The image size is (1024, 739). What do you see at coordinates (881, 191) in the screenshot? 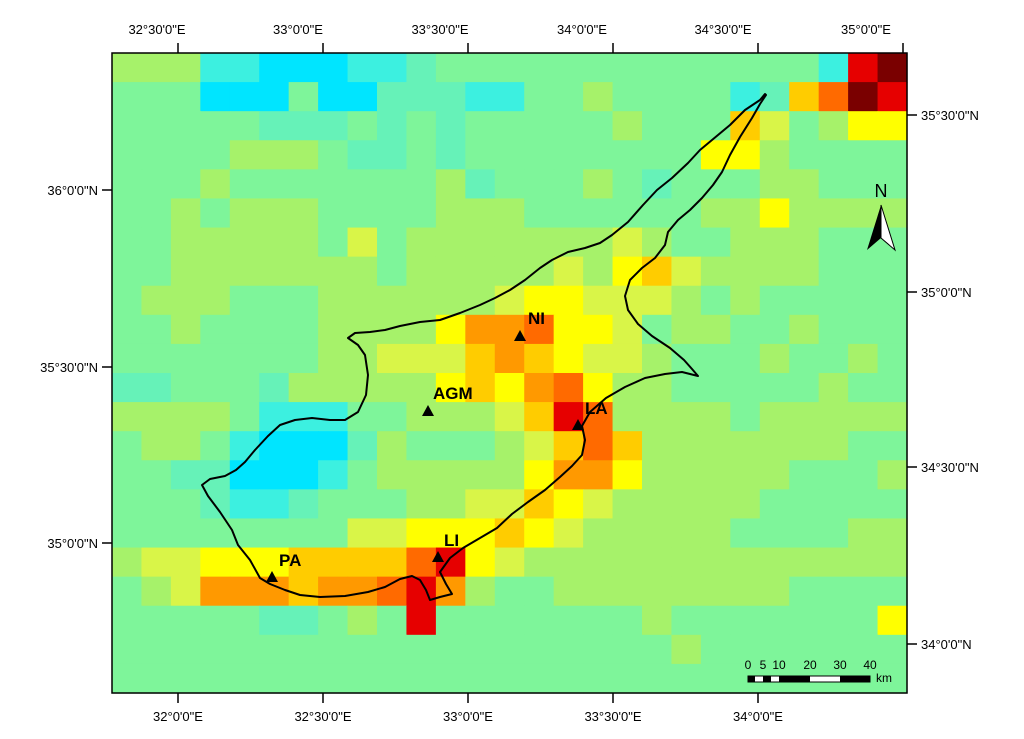
I see `north-label: N` at bounding box center [881, 191].